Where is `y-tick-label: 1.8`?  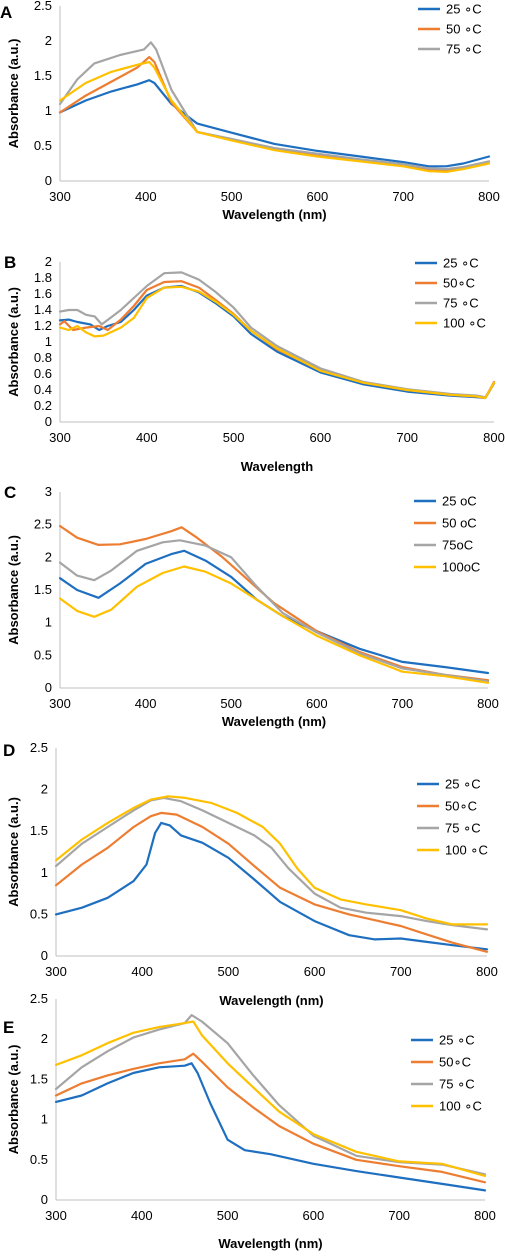
y-tick-label: 1.8 is located at coordinates (43, 277).